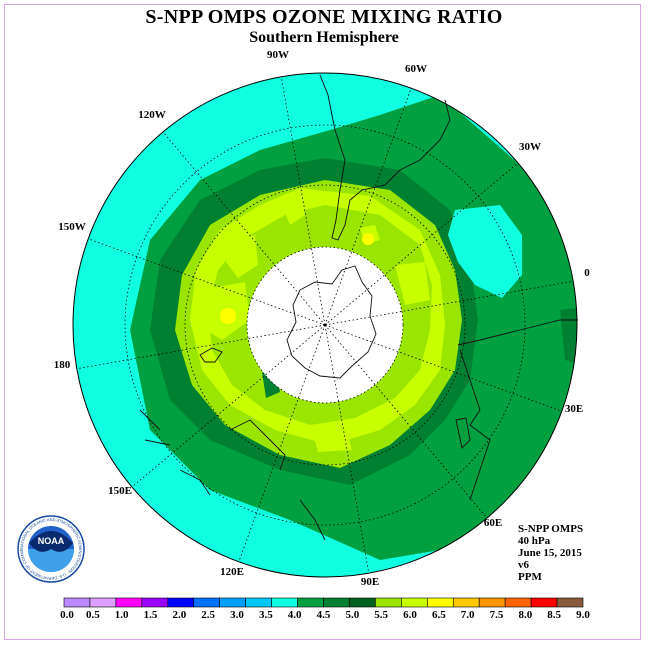 Image resolution: width=648 pixels, height=648 pixels. What do you see at coordinates (324, 615) in the screenshot?
I see `colorbar-tick-label: 4.5` at bounding box center [324, 615].